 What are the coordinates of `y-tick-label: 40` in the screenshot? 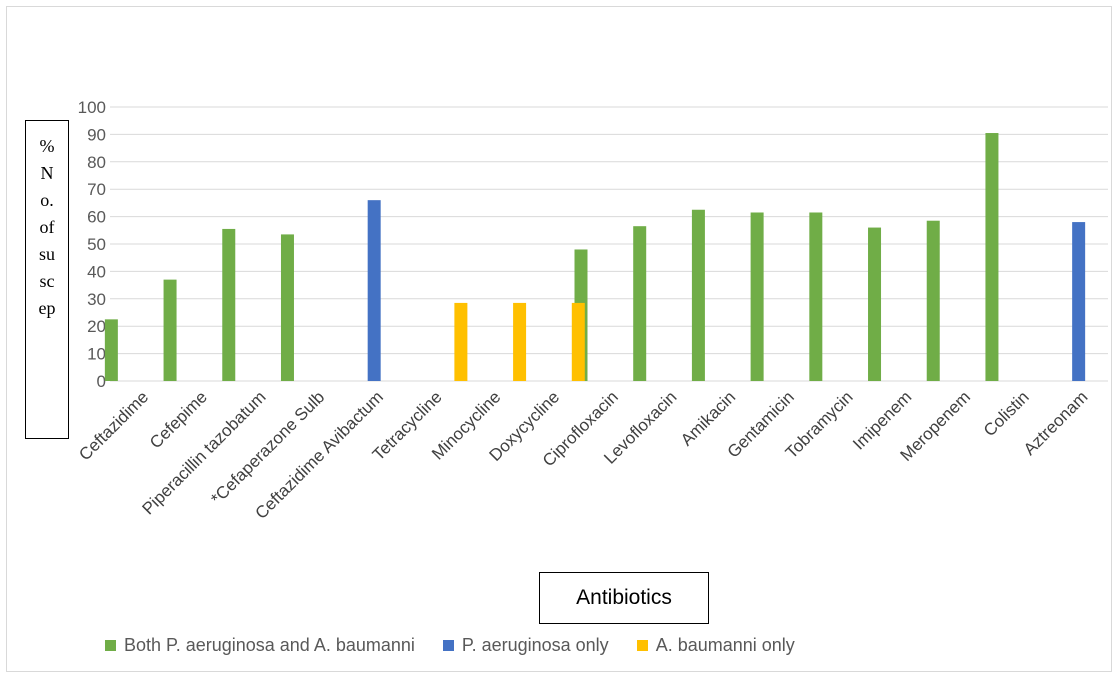 It's located at (96, 271).